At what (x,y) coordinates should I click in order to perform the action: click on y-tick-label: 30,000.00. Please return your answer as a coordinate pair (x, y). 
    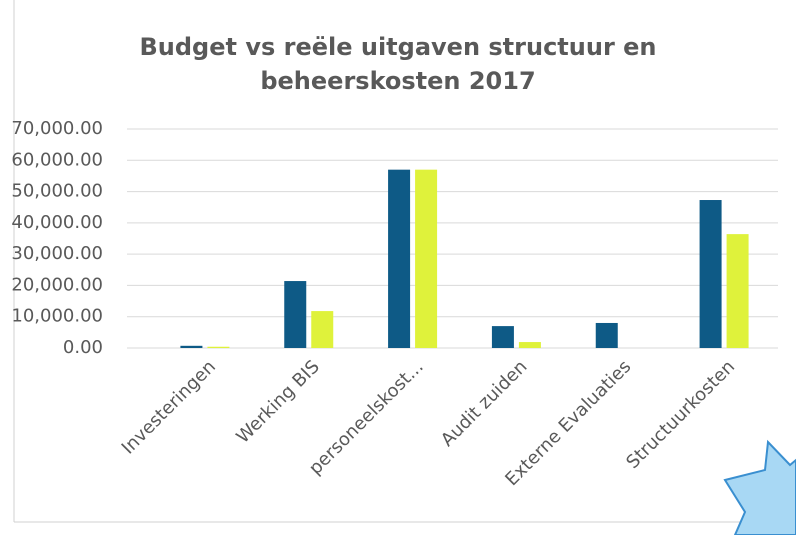
    Looking at the image, I should click on (57, 253).